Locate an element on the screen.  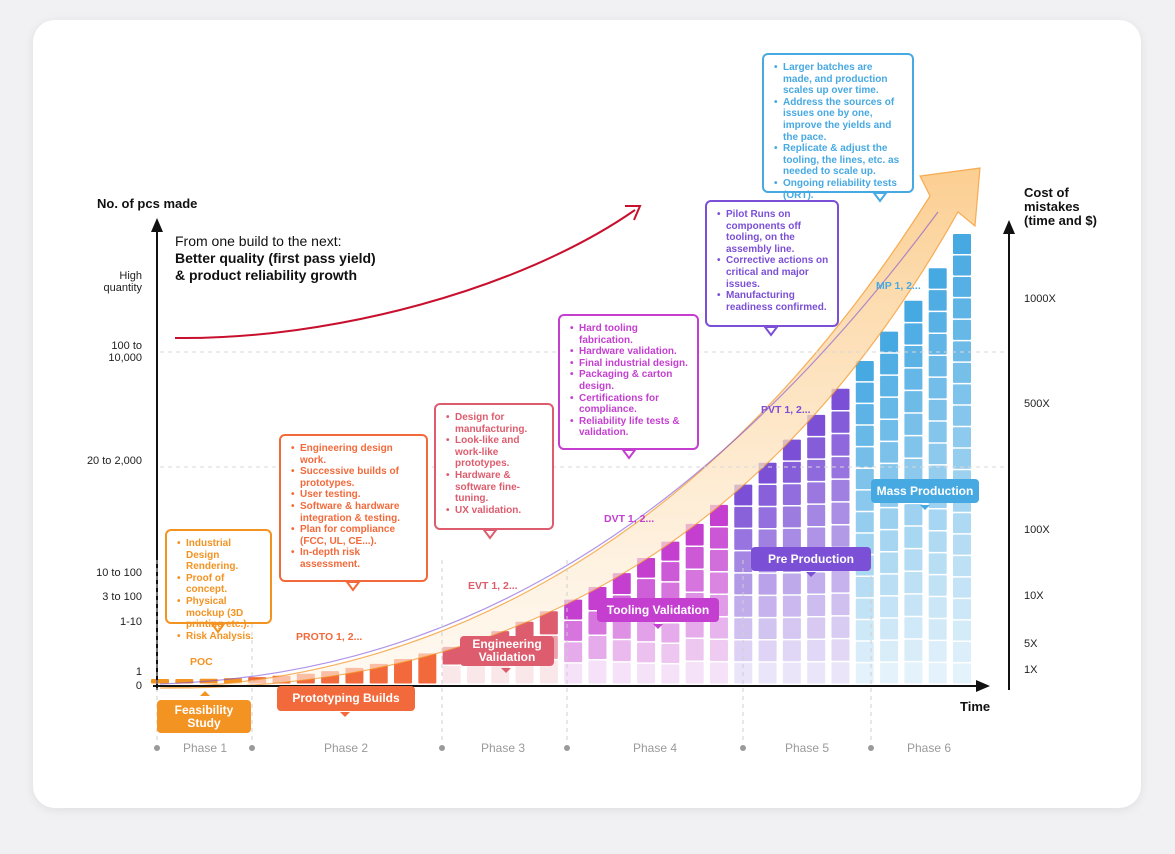
callout-item: Hard tooling fabrication. is located at coordinates (629, 334).